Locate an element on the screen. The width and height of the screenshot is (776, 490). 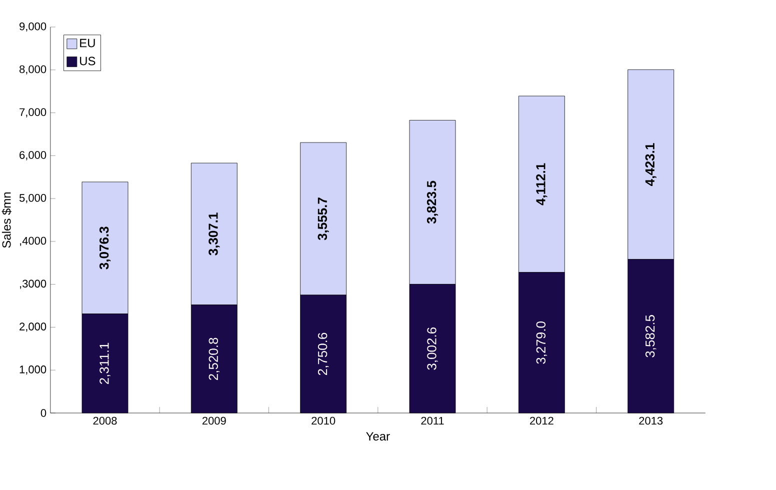
y-axis-title: Sales $mn is located at coordinates (7, 220).